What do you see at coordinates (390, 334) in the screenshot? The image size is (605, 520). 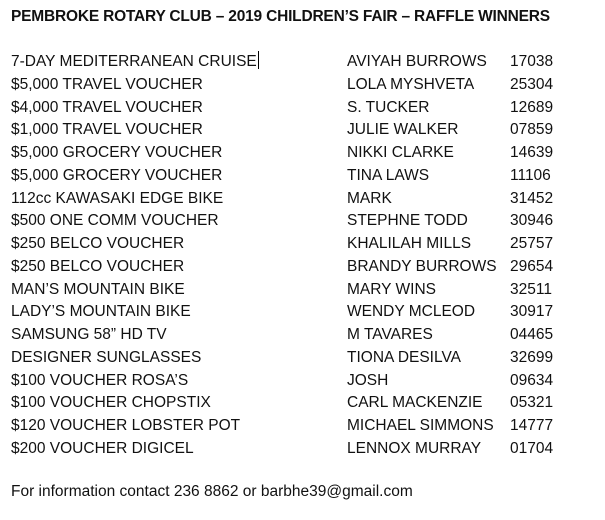 I see `winner-cell: M TAVARES` at bounding box center [390, 334].